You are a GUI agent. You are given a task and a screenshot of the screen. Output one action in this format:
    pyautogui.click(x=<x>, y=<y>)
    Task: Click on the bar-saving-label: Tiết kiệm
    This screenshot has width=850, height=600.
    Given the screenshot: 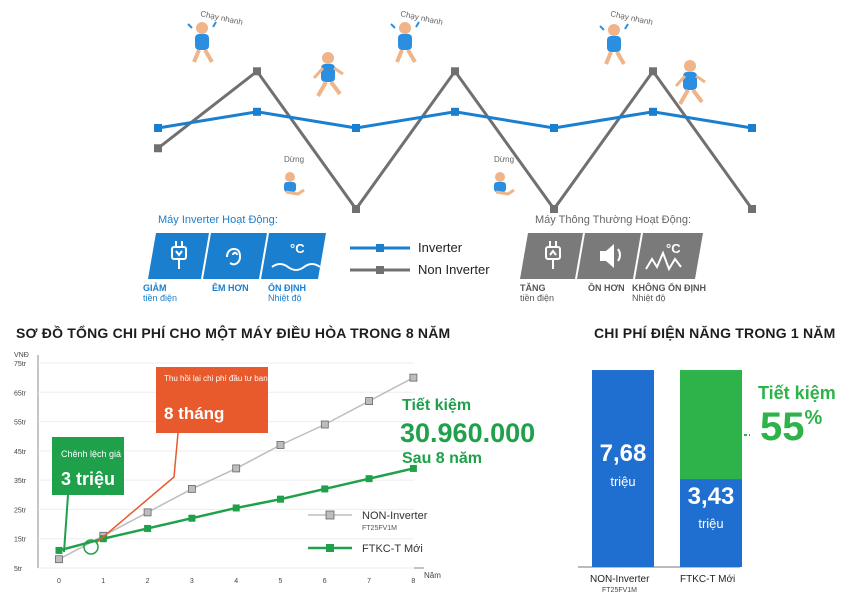 What is the action you would take?
    pyautogui.click(x=797, y=393)
    